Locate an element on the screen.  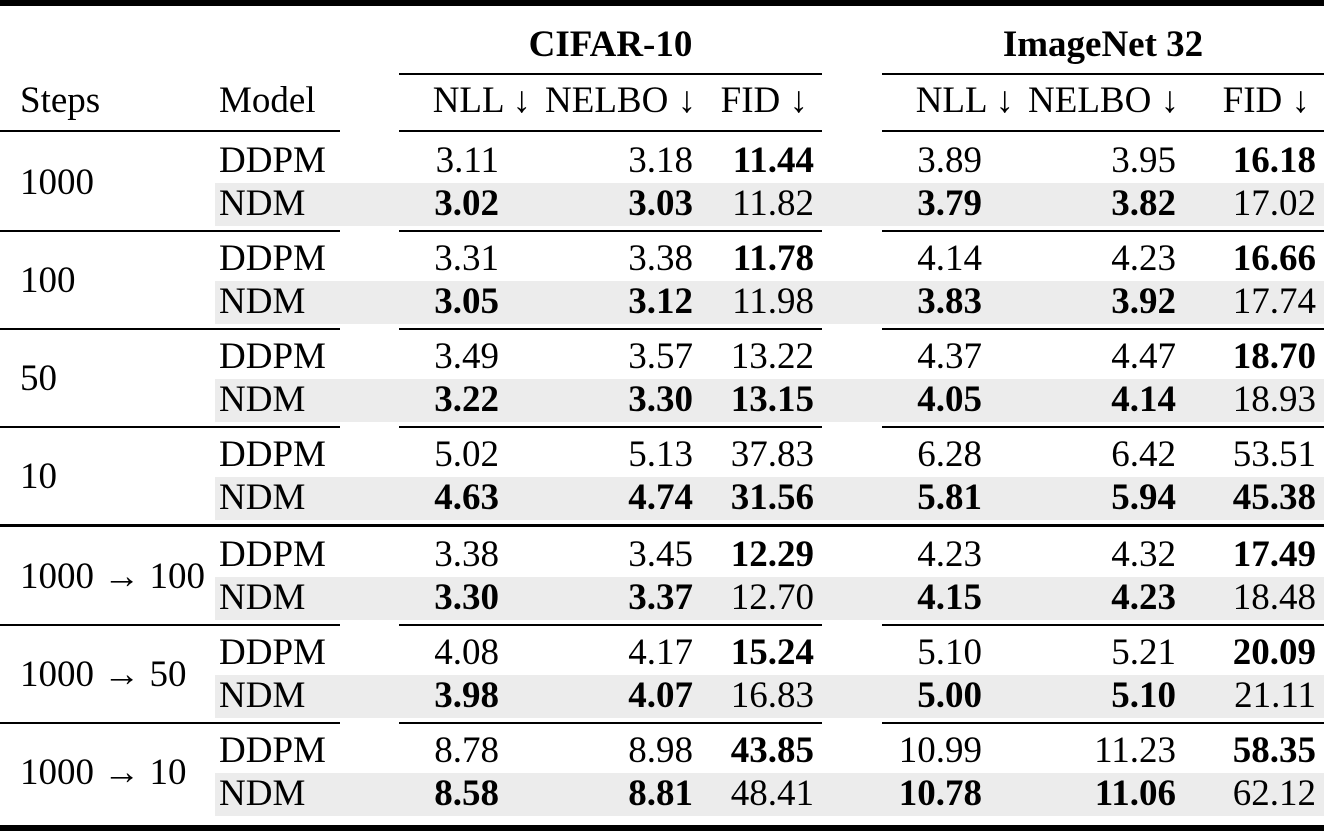
metric-value: 3.49 is located at coordinates (466, 357).